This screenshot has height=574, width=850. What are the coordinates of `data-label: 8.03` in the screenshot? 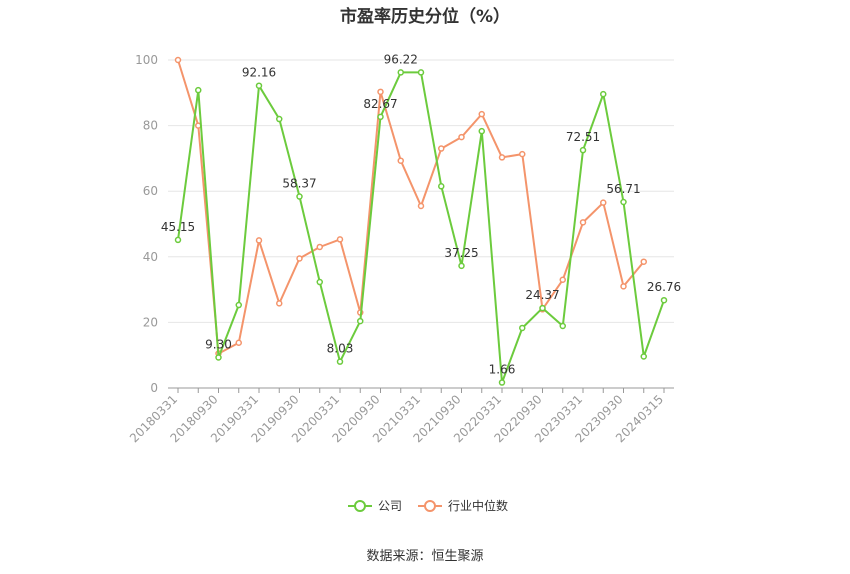 It's located at (340, 349).